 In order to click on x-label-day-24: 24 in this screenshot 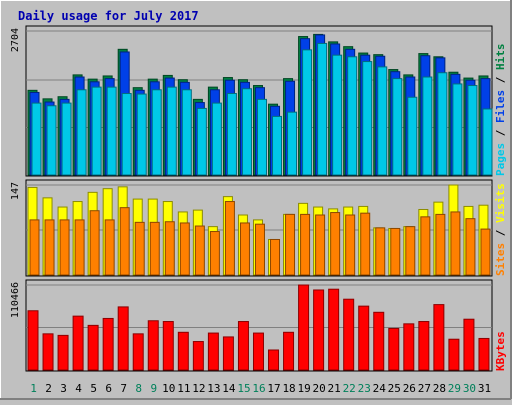, I will do `click(380, 388)`.